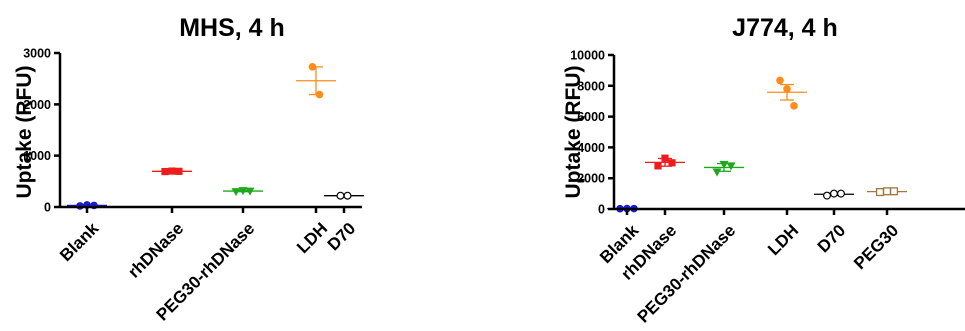 The height and width of the screenshot is (331, 965). What do you see at coordinates (37, 156) in the screenshot?
I see `y-tick-label: 1000` at bounding box center [37, 156].